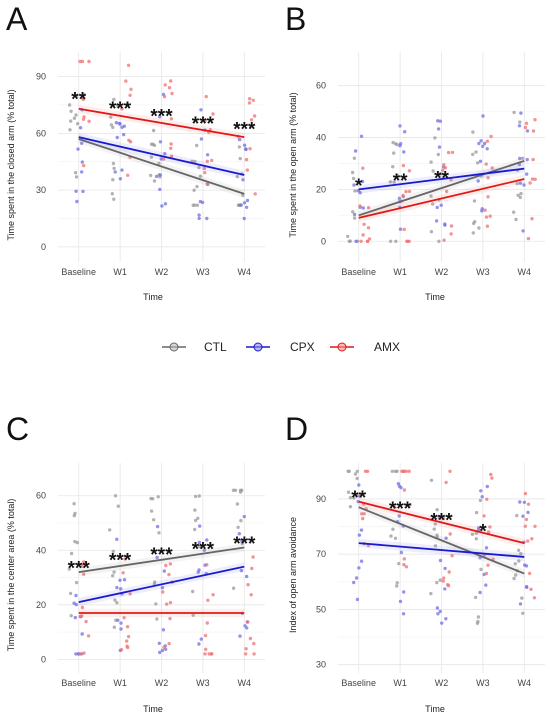 This screenshot has height=716, width=550. I want to click on x-tick-label: W4, so click(525, 683).